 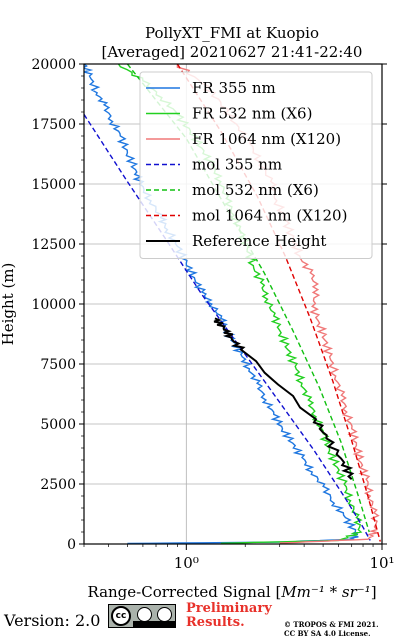 What do you see at coordinates (53, 125) in the screenshot?
I see `y-tick-label: 17500` at bounding box center [53, 125].